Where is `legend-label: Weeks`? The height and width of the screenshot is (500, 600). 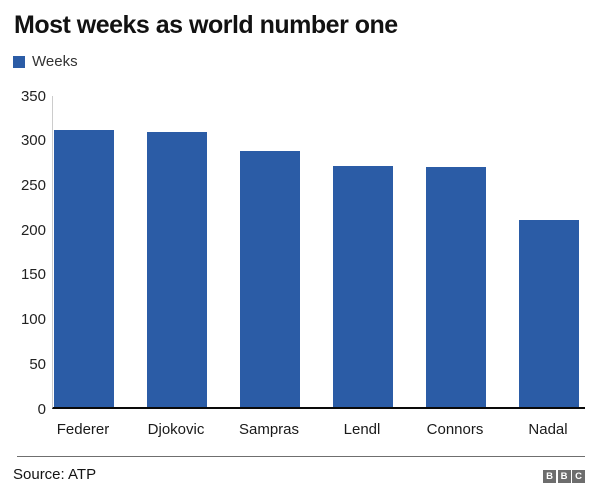
legend-label: Weeks is located at coordinates (55, 61).